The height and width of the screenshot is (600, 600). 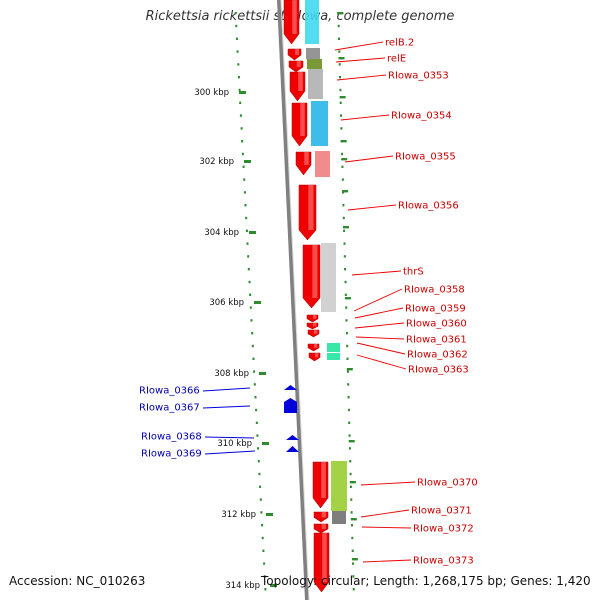 What do you see at coordinates (292, 437) in the screenshot?
I see `reverse-gene-arrow` at bounding box center [292, 437].